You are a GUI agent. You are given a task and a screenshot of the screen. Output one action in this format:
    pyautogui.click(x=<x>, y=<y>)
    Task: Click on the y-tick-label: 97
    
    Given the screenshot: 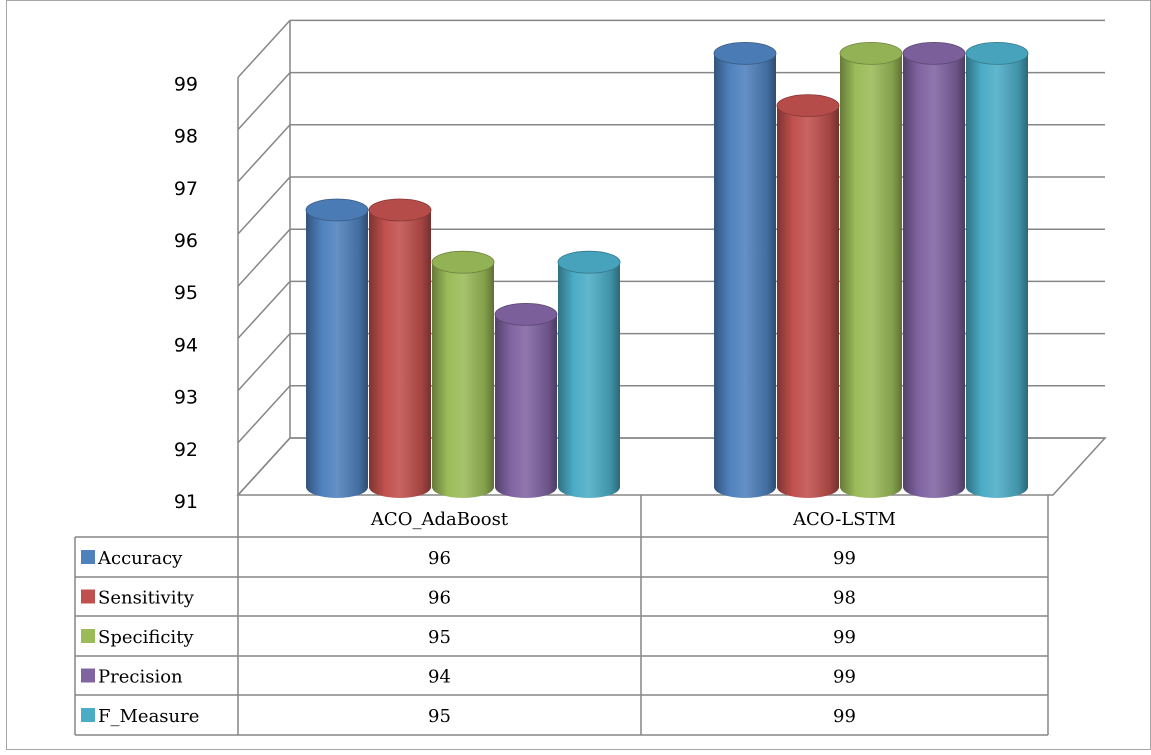 What is the action you would take?
    pyautogui.click(x=186, y=189)
    